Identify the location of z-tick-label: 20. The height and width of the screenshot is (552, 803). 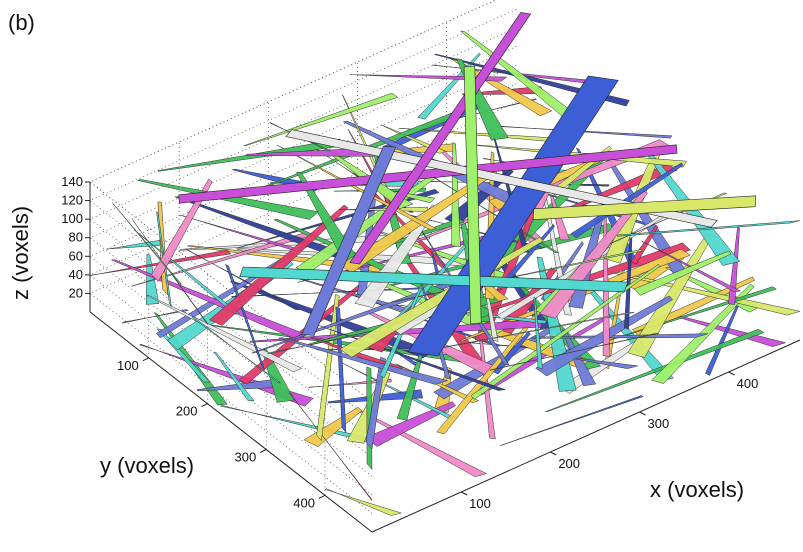
(76, 292).